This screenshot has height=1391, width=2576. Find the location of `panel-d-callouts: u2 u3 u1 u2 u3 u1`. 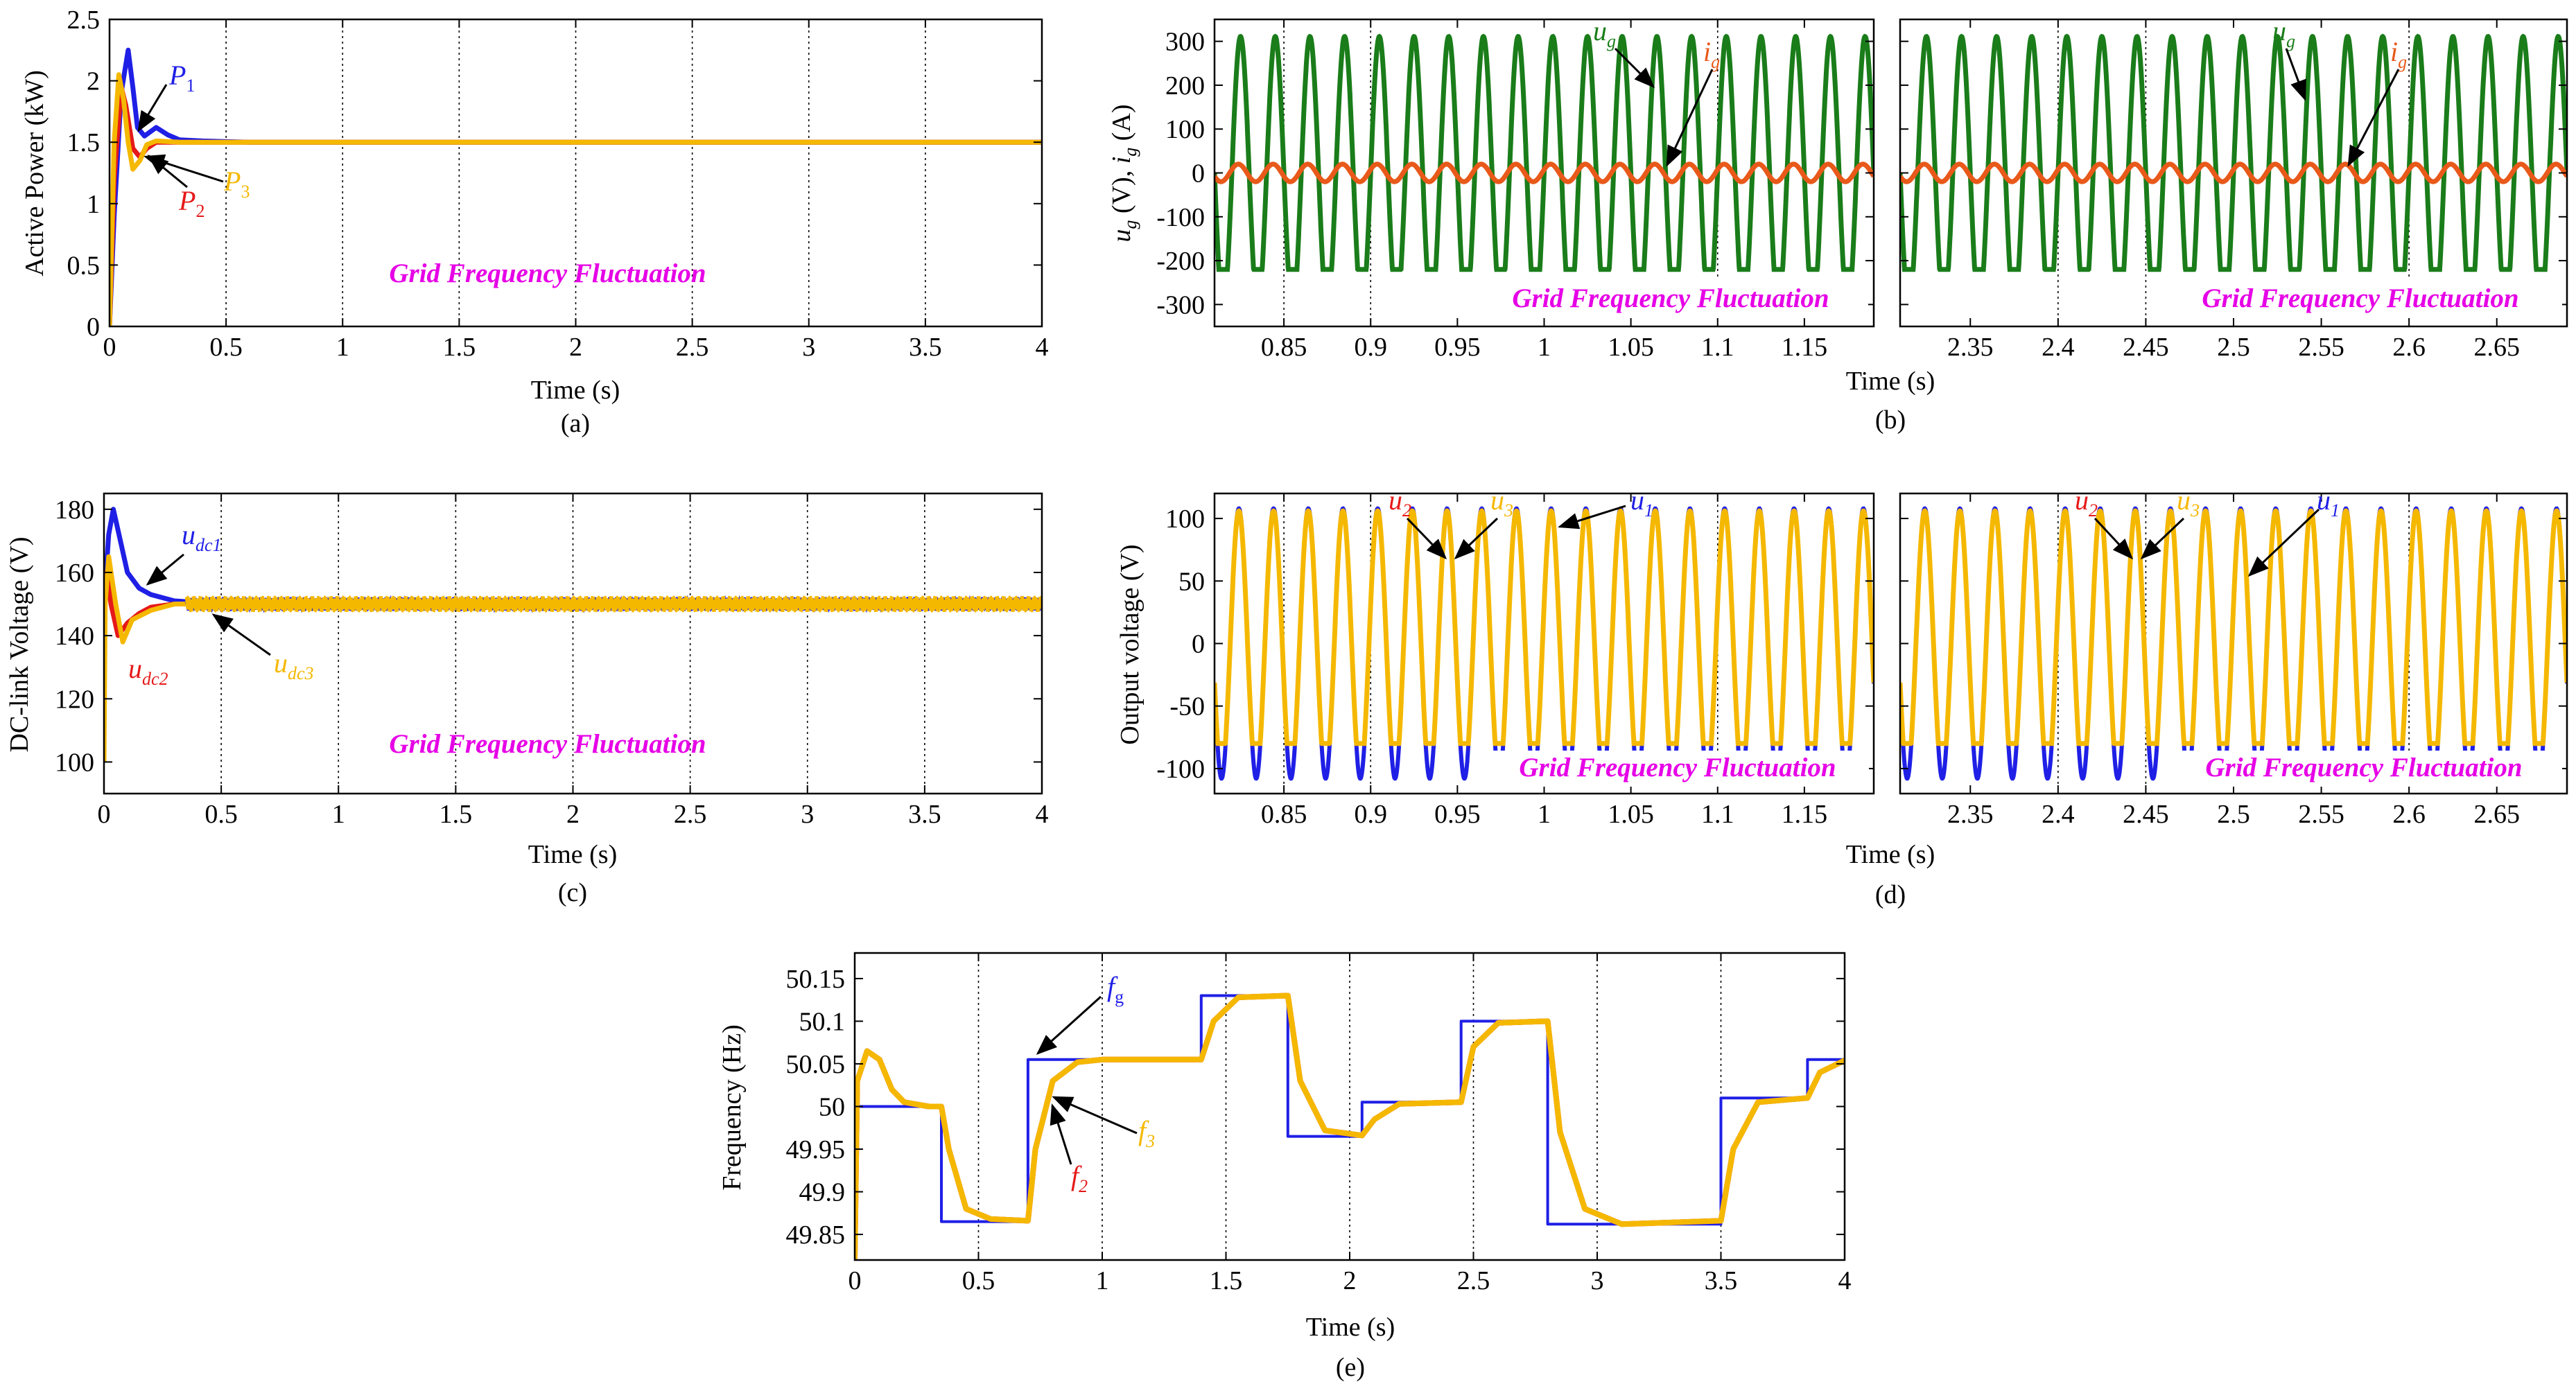

panel-d-callouts: u2 u3 u1 u2 u3 u1 is located at coordinates (1864, 530).